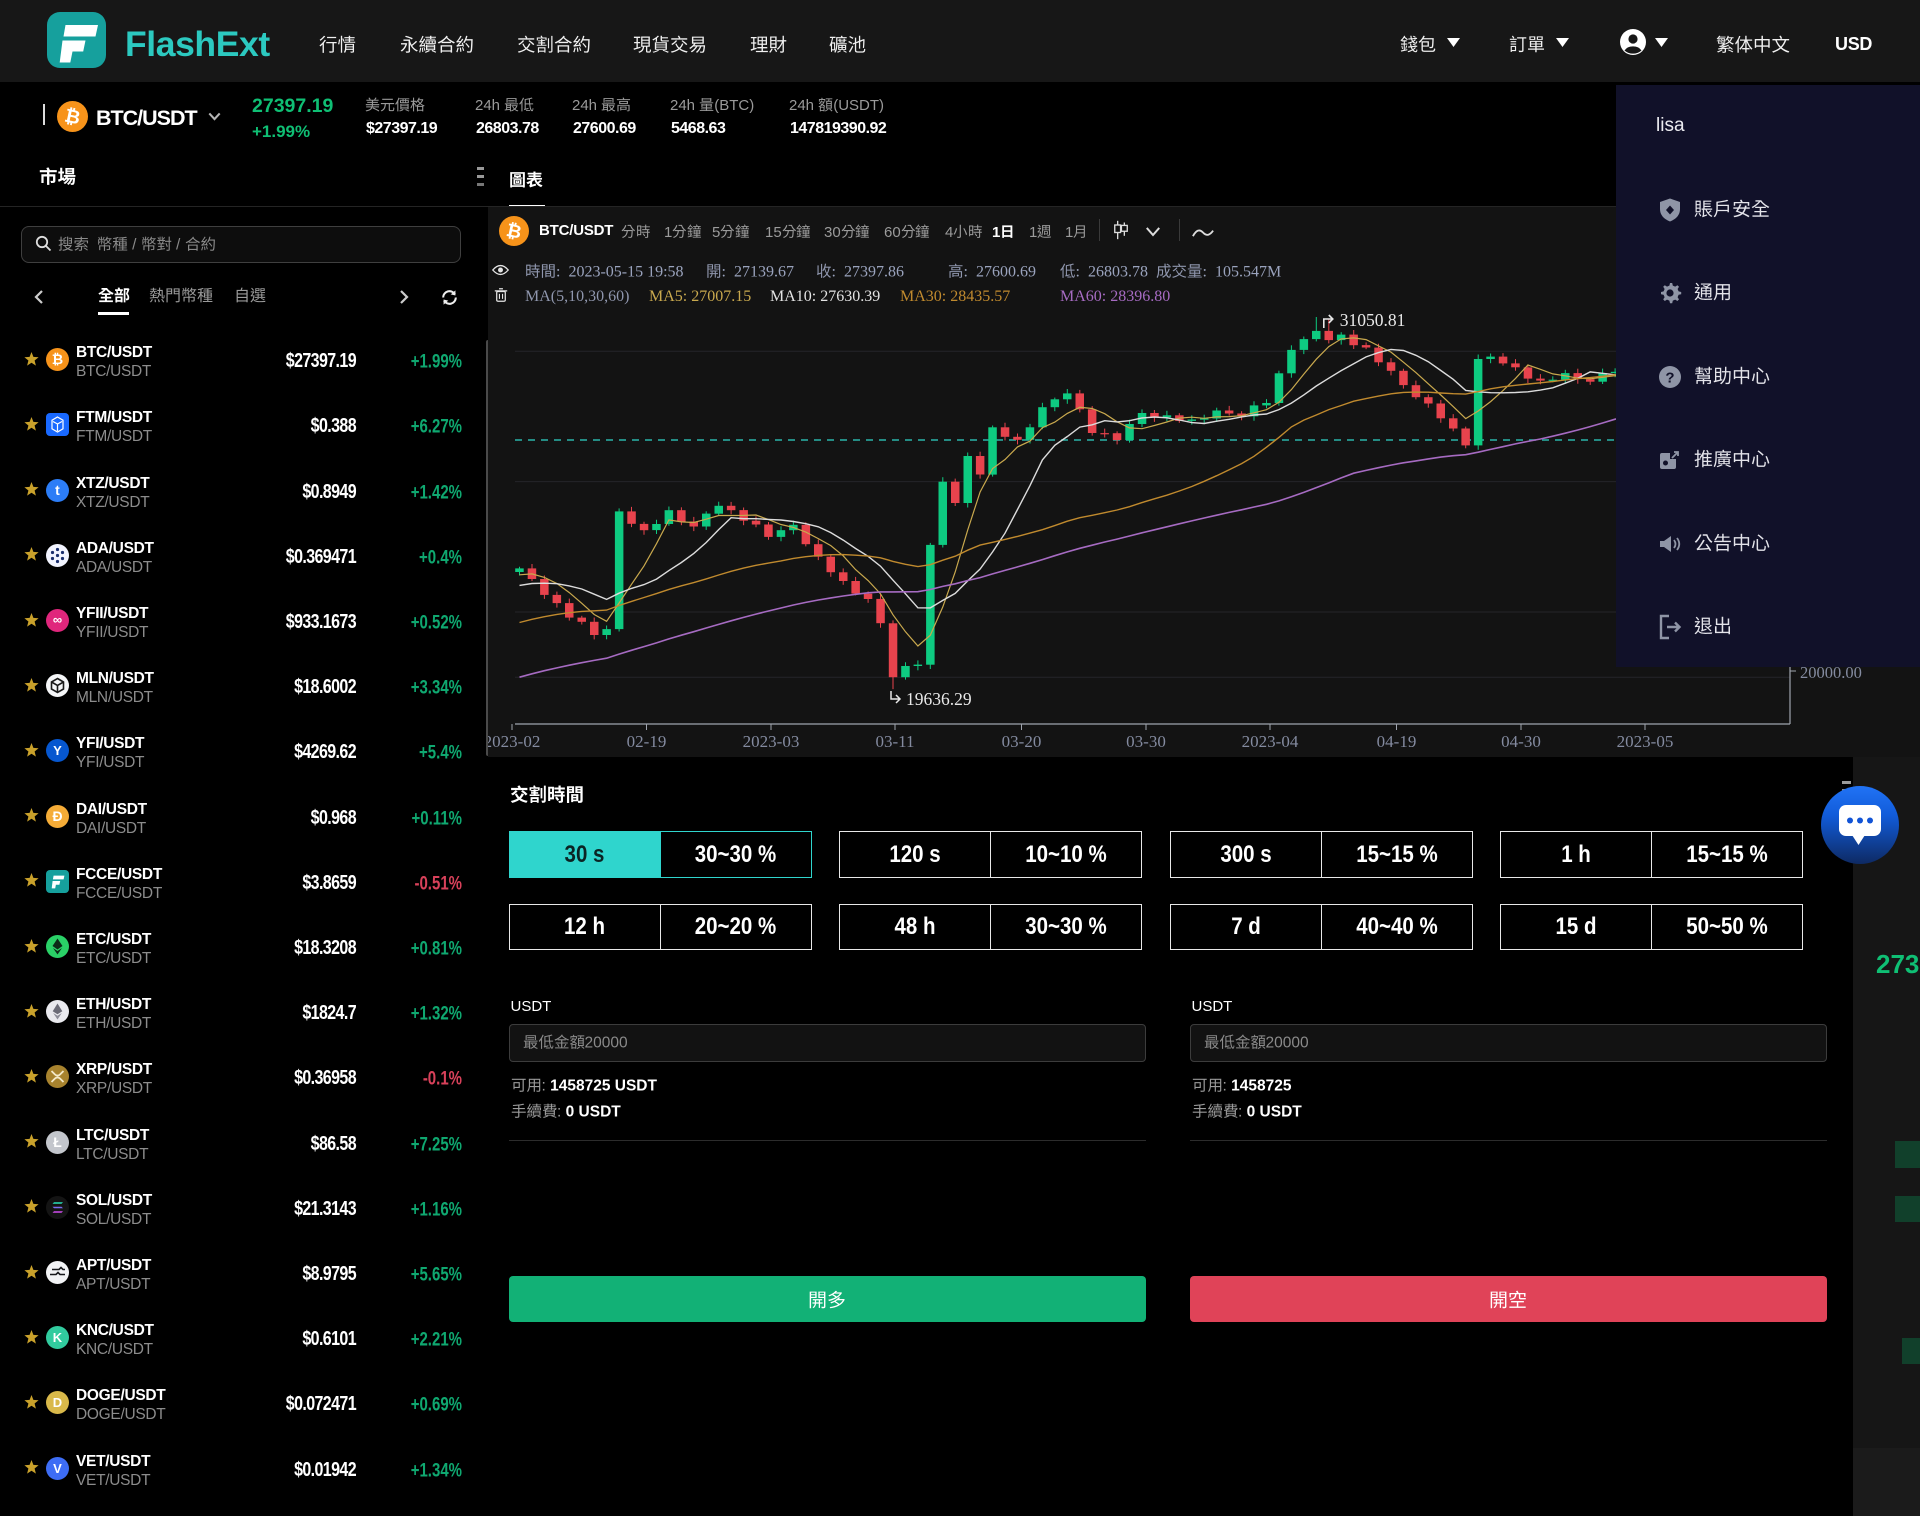  What do you see at coordinates (1270, 741) in the screenshot?
I see `svg-text: 2023-04` at bounding box center [1270, 741].